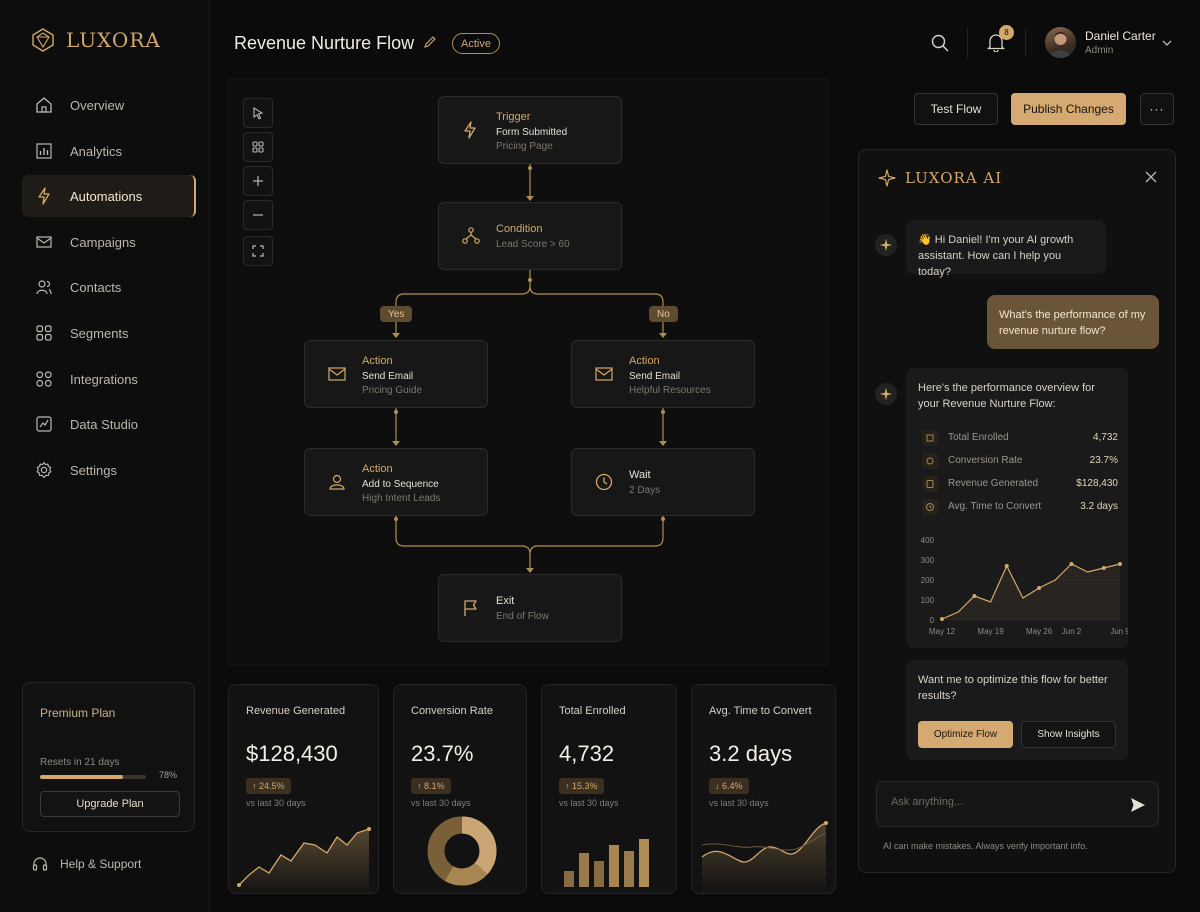  What do you see at coordinates (978, 437) in the screenshot?
I see `stat-label: Total Enrolled` at bounding box center [978, 437].